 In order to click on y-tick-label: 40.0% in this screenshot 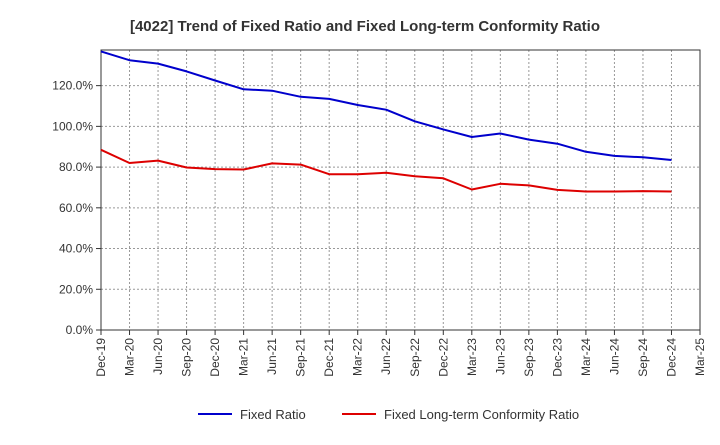, I will do `click(76, 249)`.